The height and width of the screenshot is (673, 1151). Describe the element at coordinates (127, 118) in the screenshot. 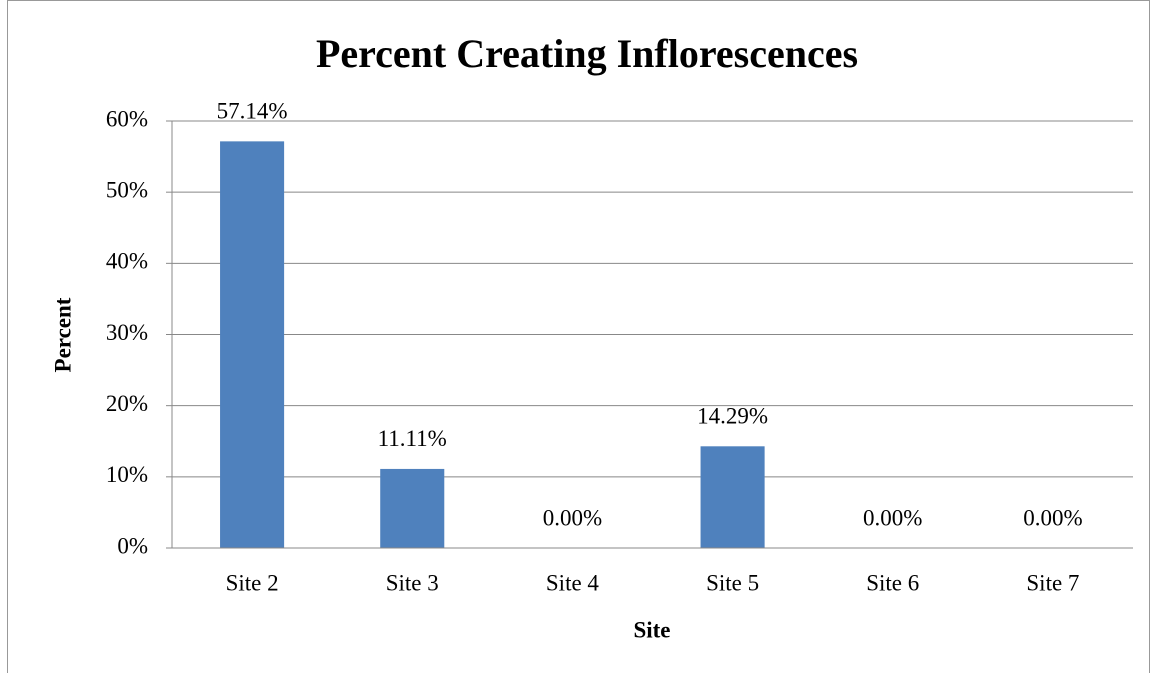

I see `y-tick-label: 60%` at that location.